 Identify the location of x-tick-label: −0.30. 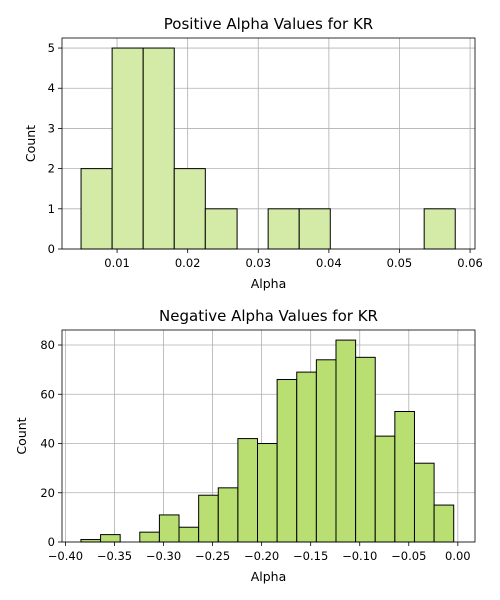
(163, 556).